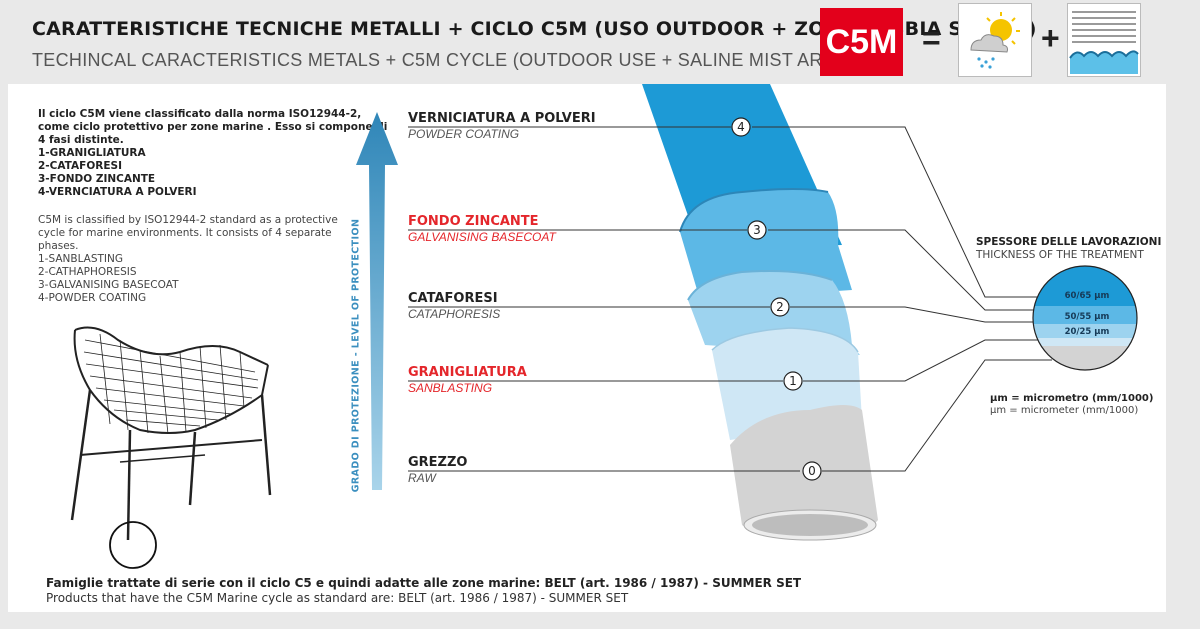 The width and height of the screenshot is (1200, 629). Describe the element at coordinates (97, 179) in the screenshot. I see `desc-it-line: 3-FONDO ZINCANTE` at that location.